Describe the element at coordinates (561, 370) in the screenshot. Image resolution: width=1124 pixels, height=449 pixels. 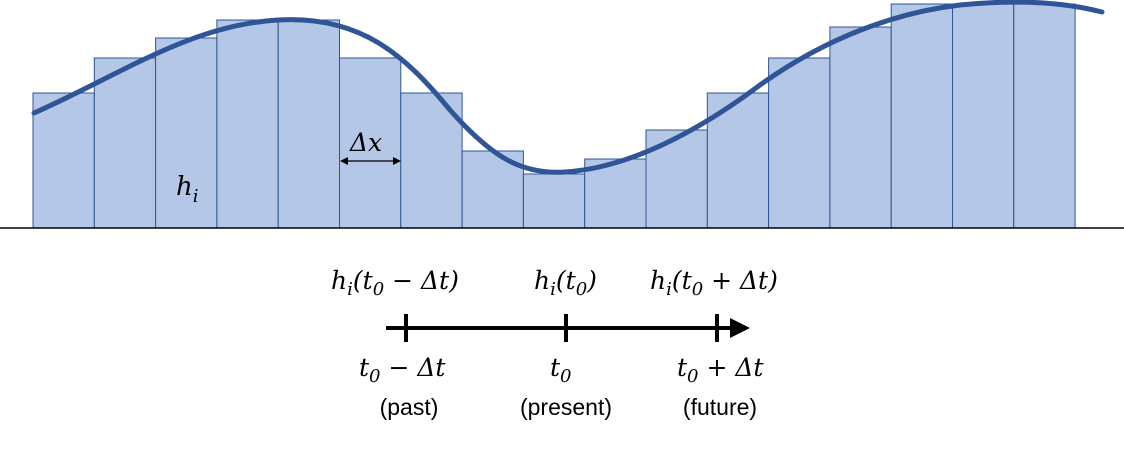
I see `tick-label-present: t0` at that location.